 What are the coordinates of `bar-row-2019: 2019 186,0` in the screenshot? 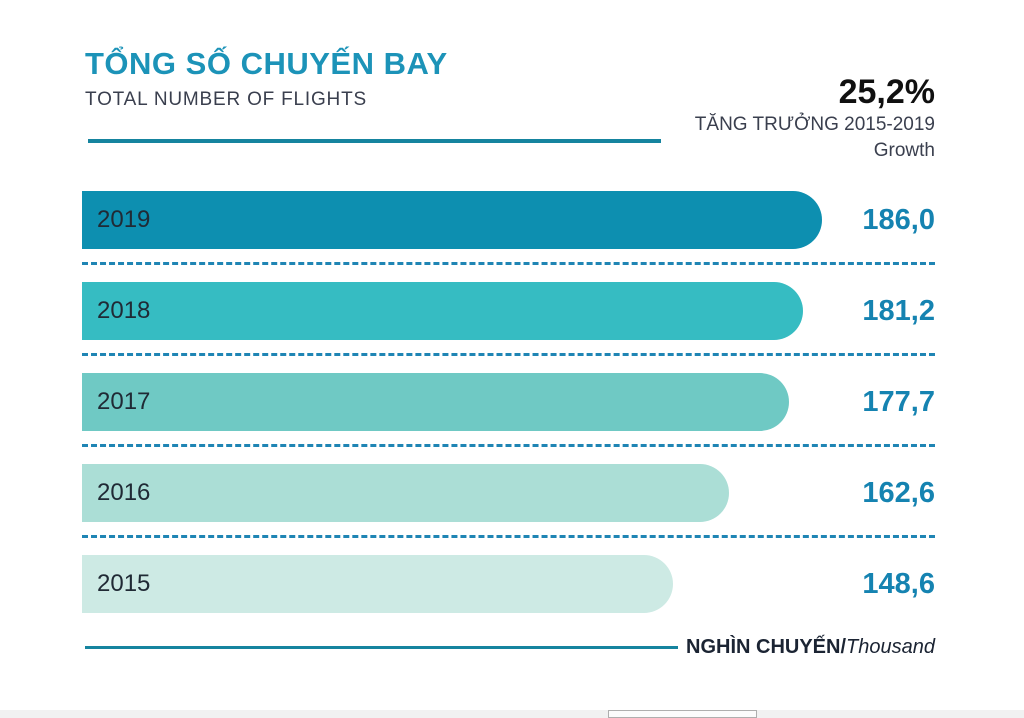 It's located at (508, 220).